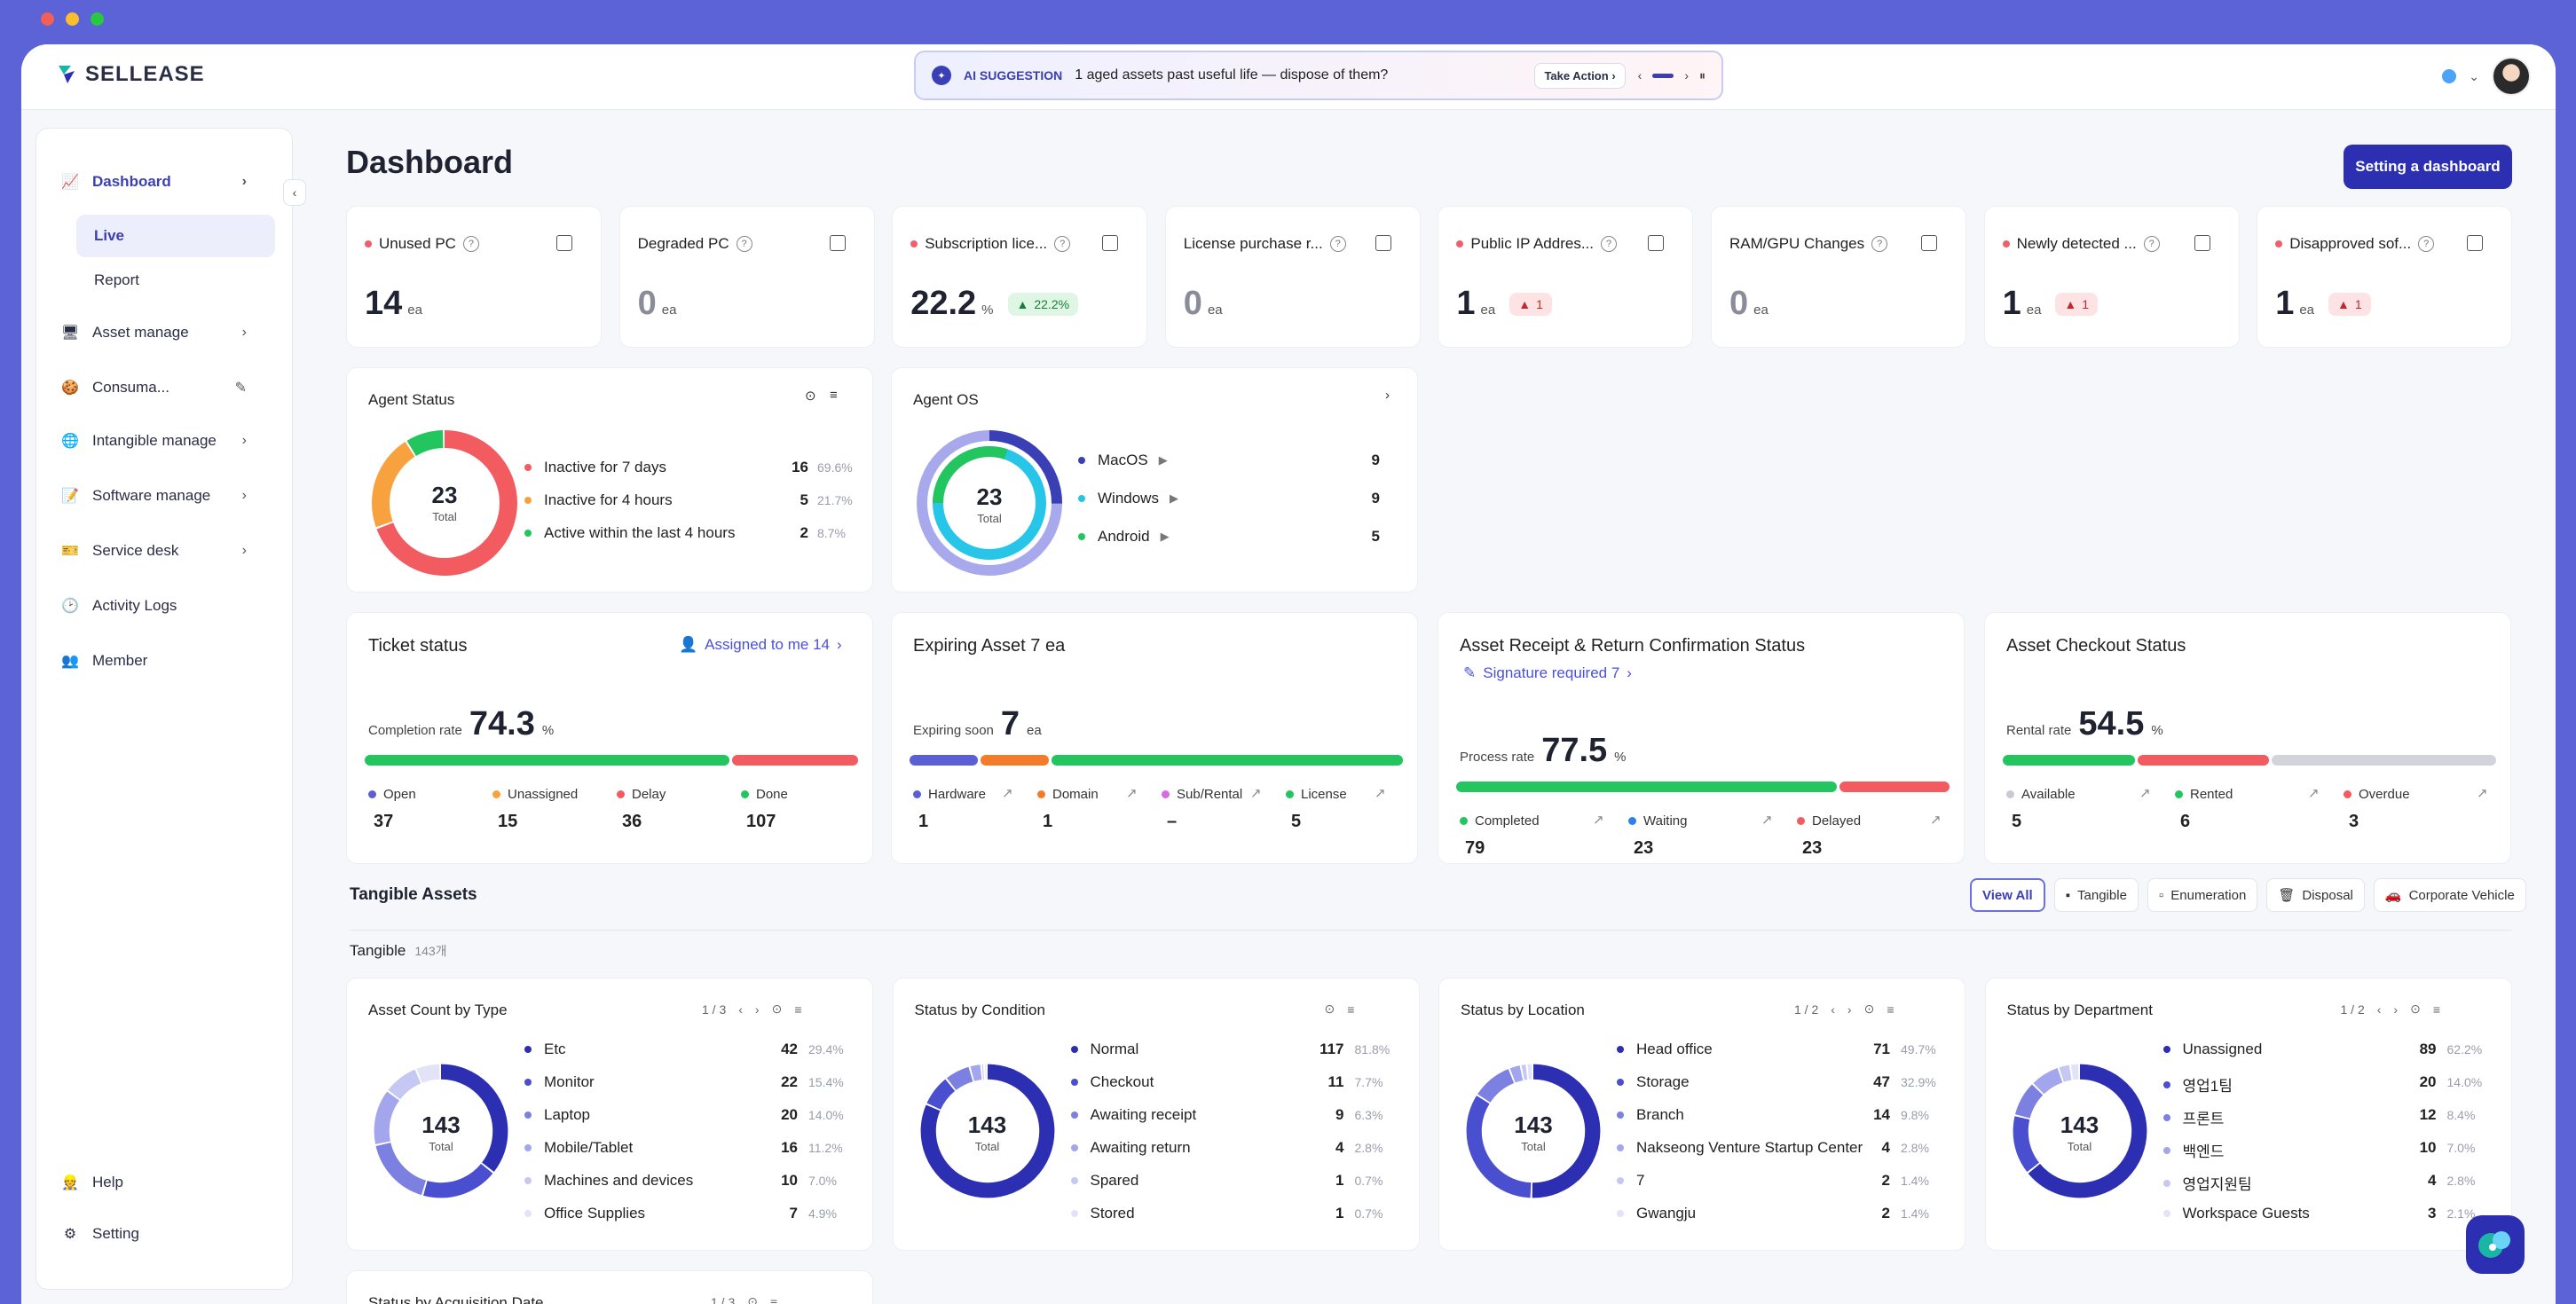 Image resolution: width=2576 pixels, height=1304 pixels. Describe the element at coordinates (584, 1214) in the screenshot. I see `legend-item: Office Supplies` at that location.